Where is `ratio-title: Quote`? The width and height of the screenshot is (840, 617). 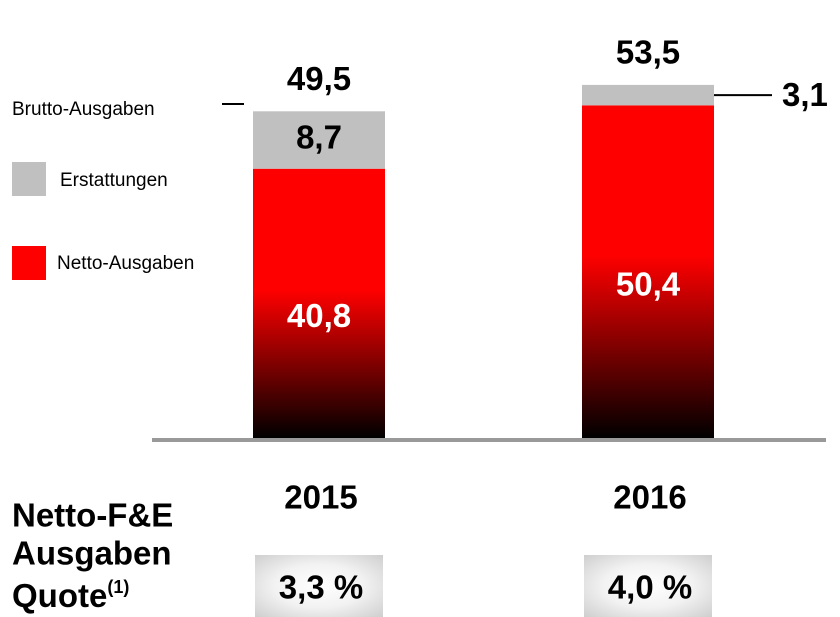 ratio-title: Quote is located at coordinates (59, 595).